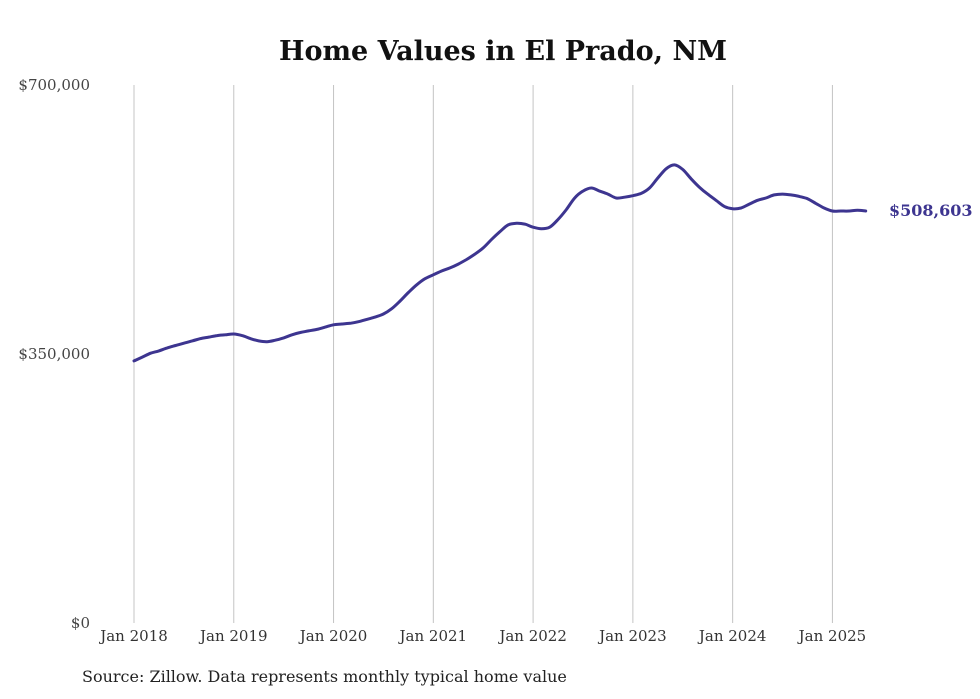  I want to click on x-tick-label: Jan 2018, so click(133, 636).